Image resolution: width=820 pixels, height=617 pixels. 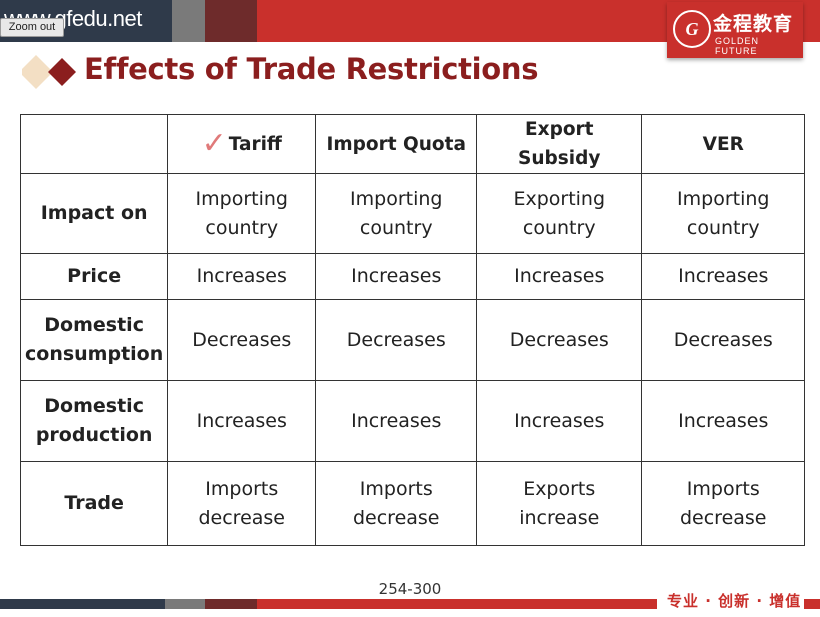 What do you see at coordinates (49, 72) in the screenshot?
I see `title-diamond-icon` at bounding box center [49, 72].